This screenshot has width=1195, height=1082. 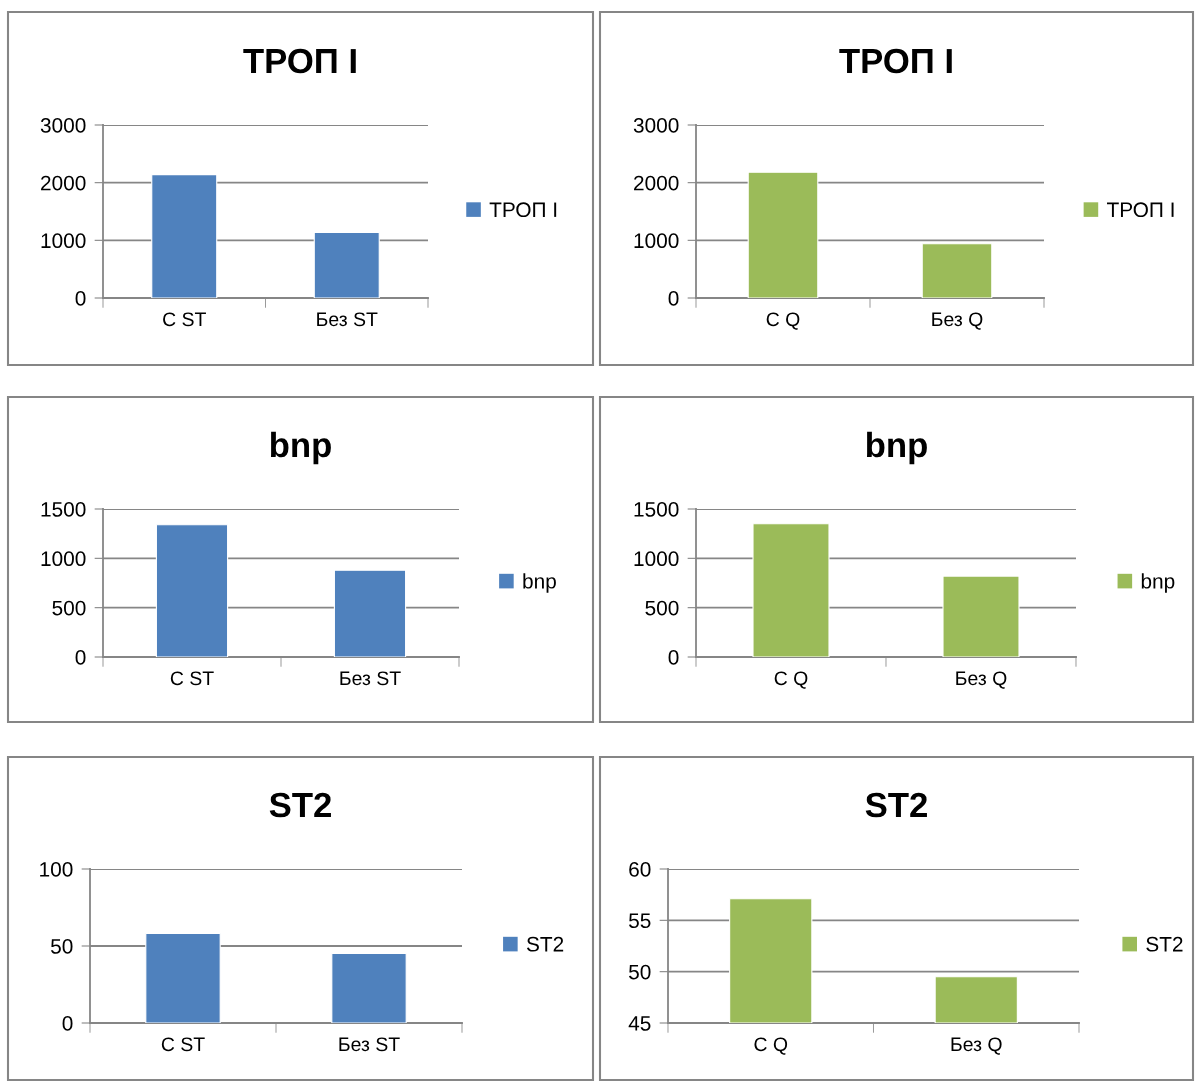 I want to click on y-tick-label: 55, so click(x=640, y=921).